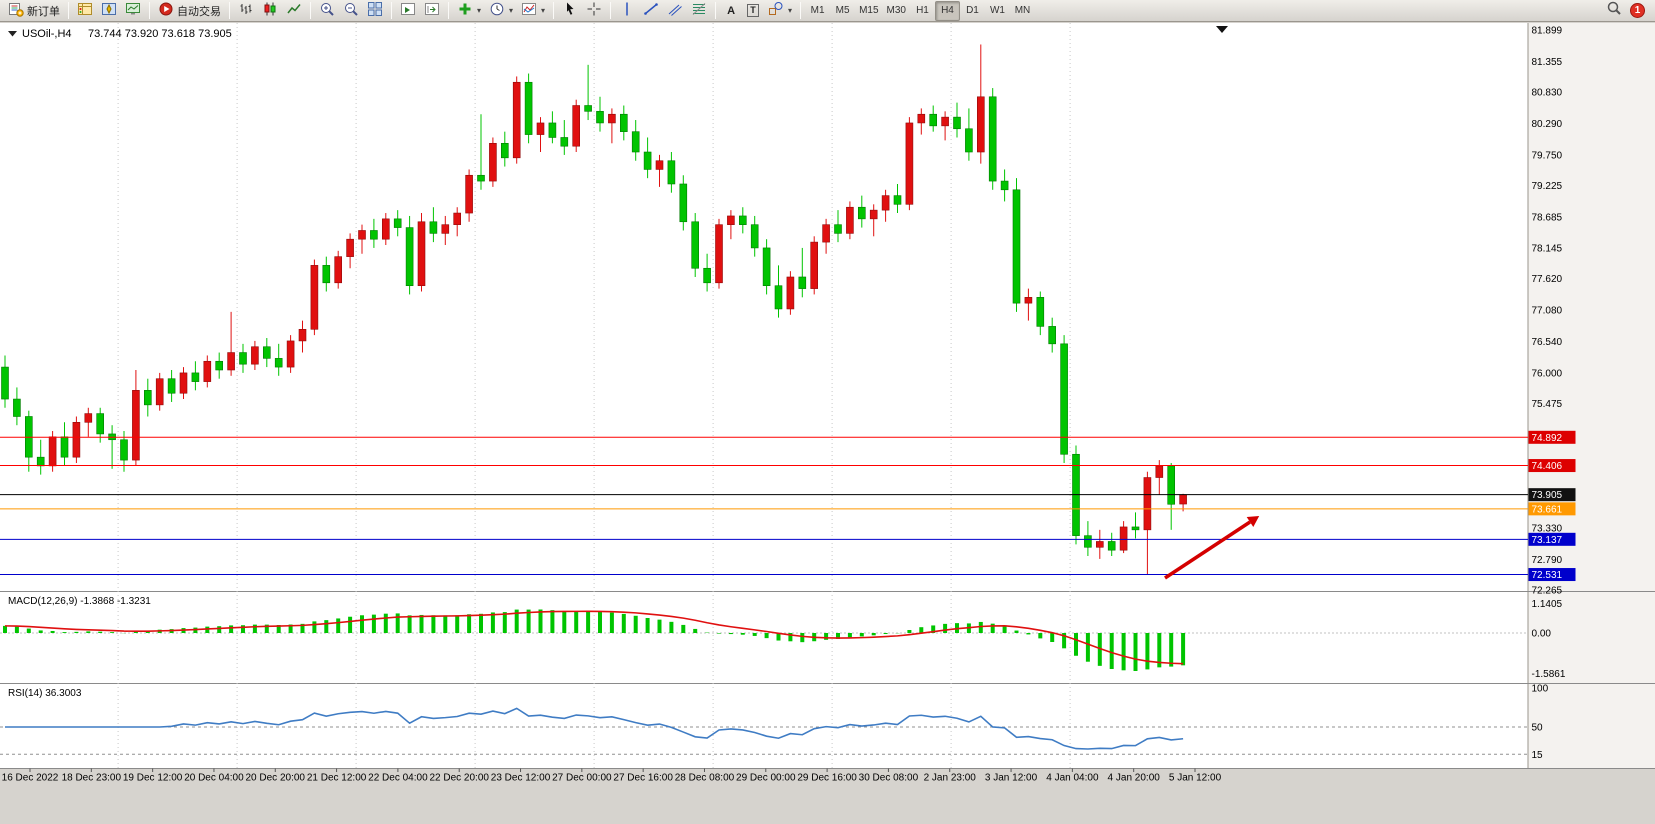  Describe the element at coordinates (109, 11) in the screenshot. I see `navigator-button` at that location.